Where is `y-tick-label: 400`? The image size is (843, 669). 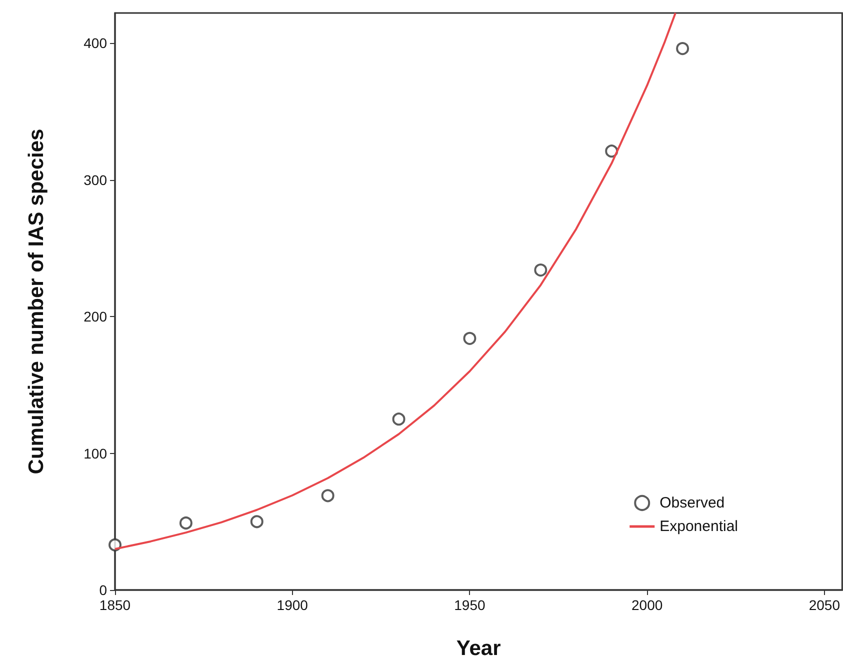
y-tick-label: 400 is located at coordinates (96, 43).